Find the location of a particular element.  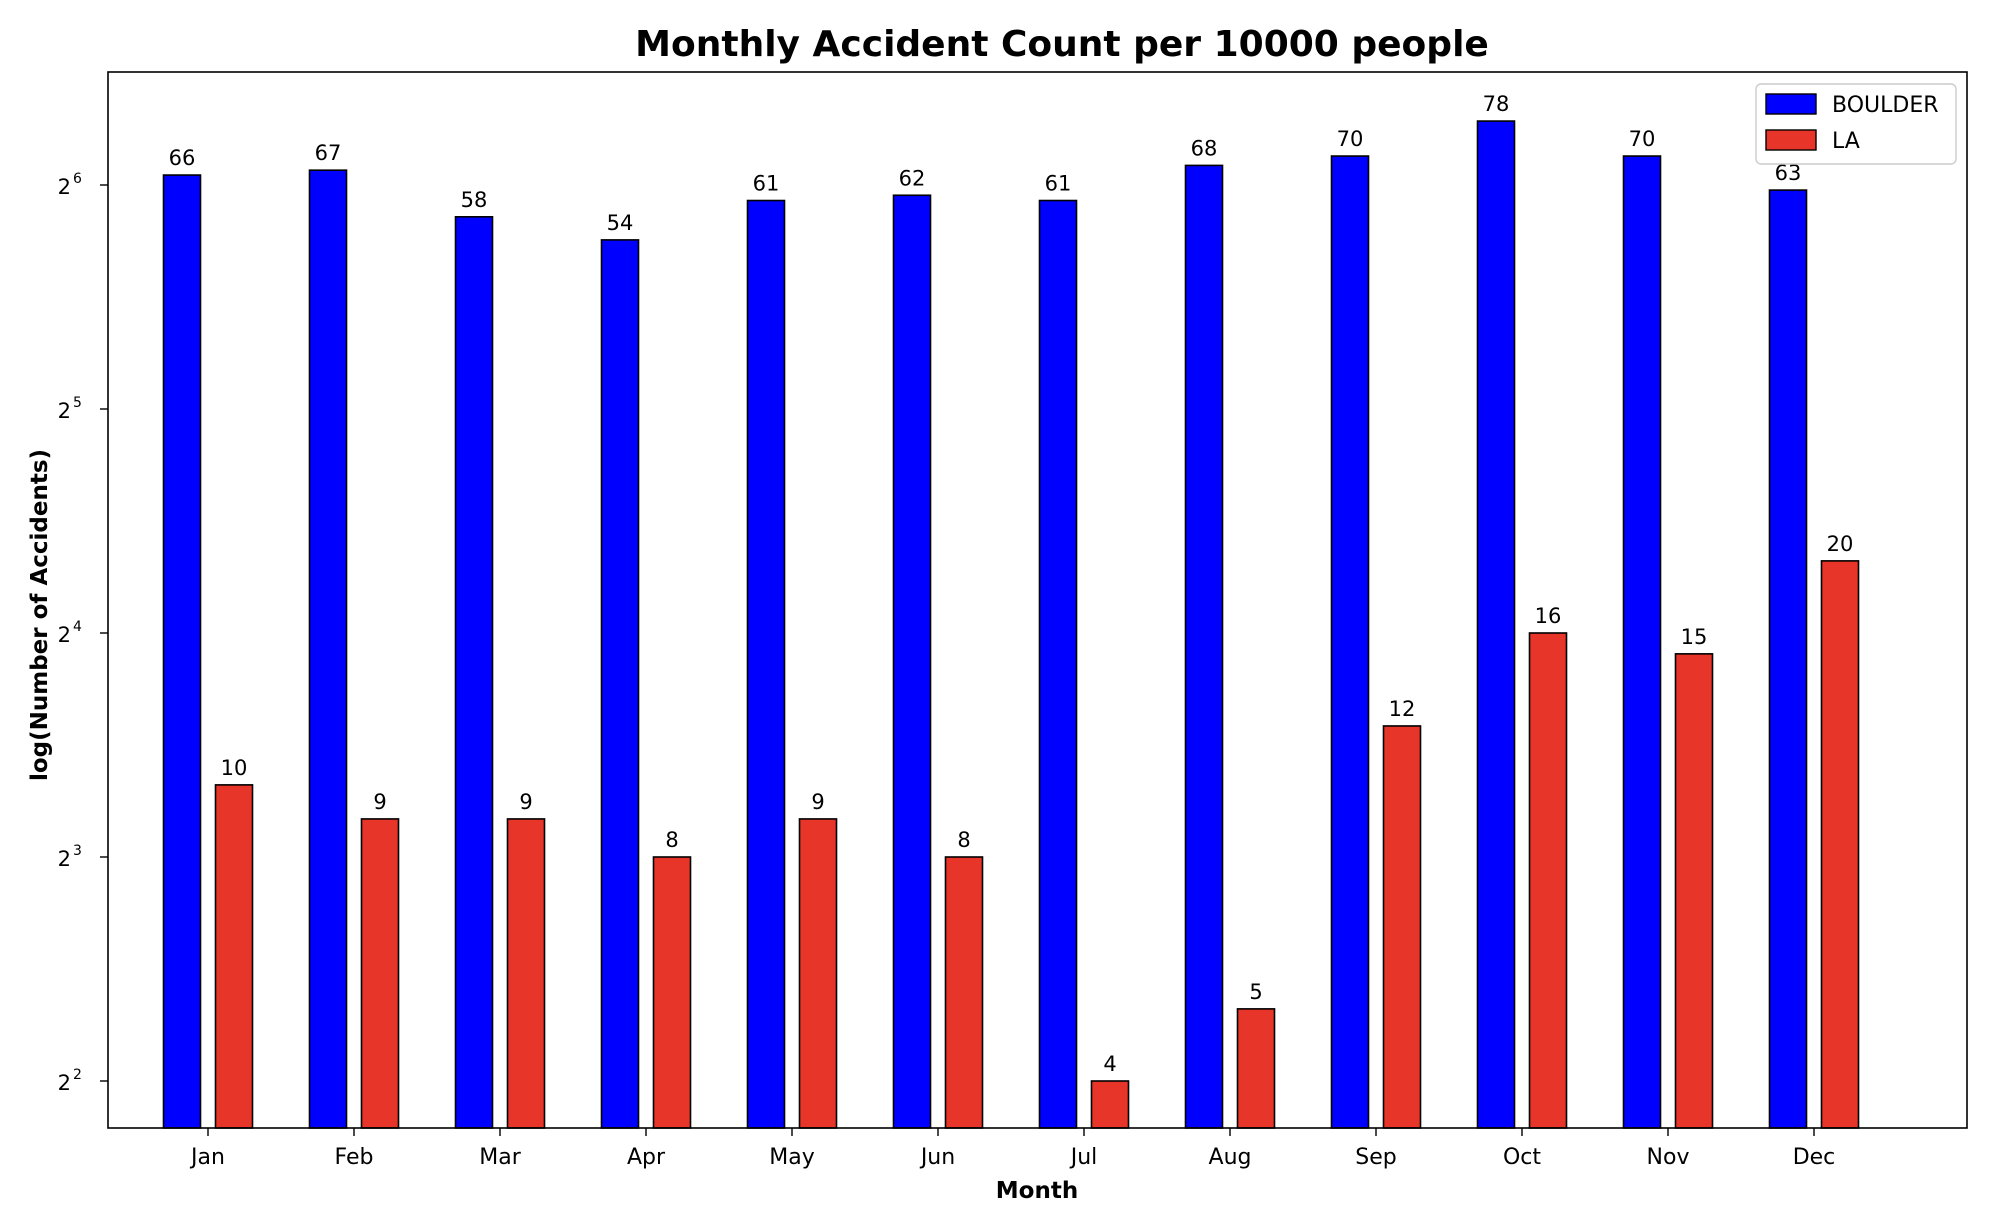

data-label-la-aug: 5 is located at coordinates (1255, 992).